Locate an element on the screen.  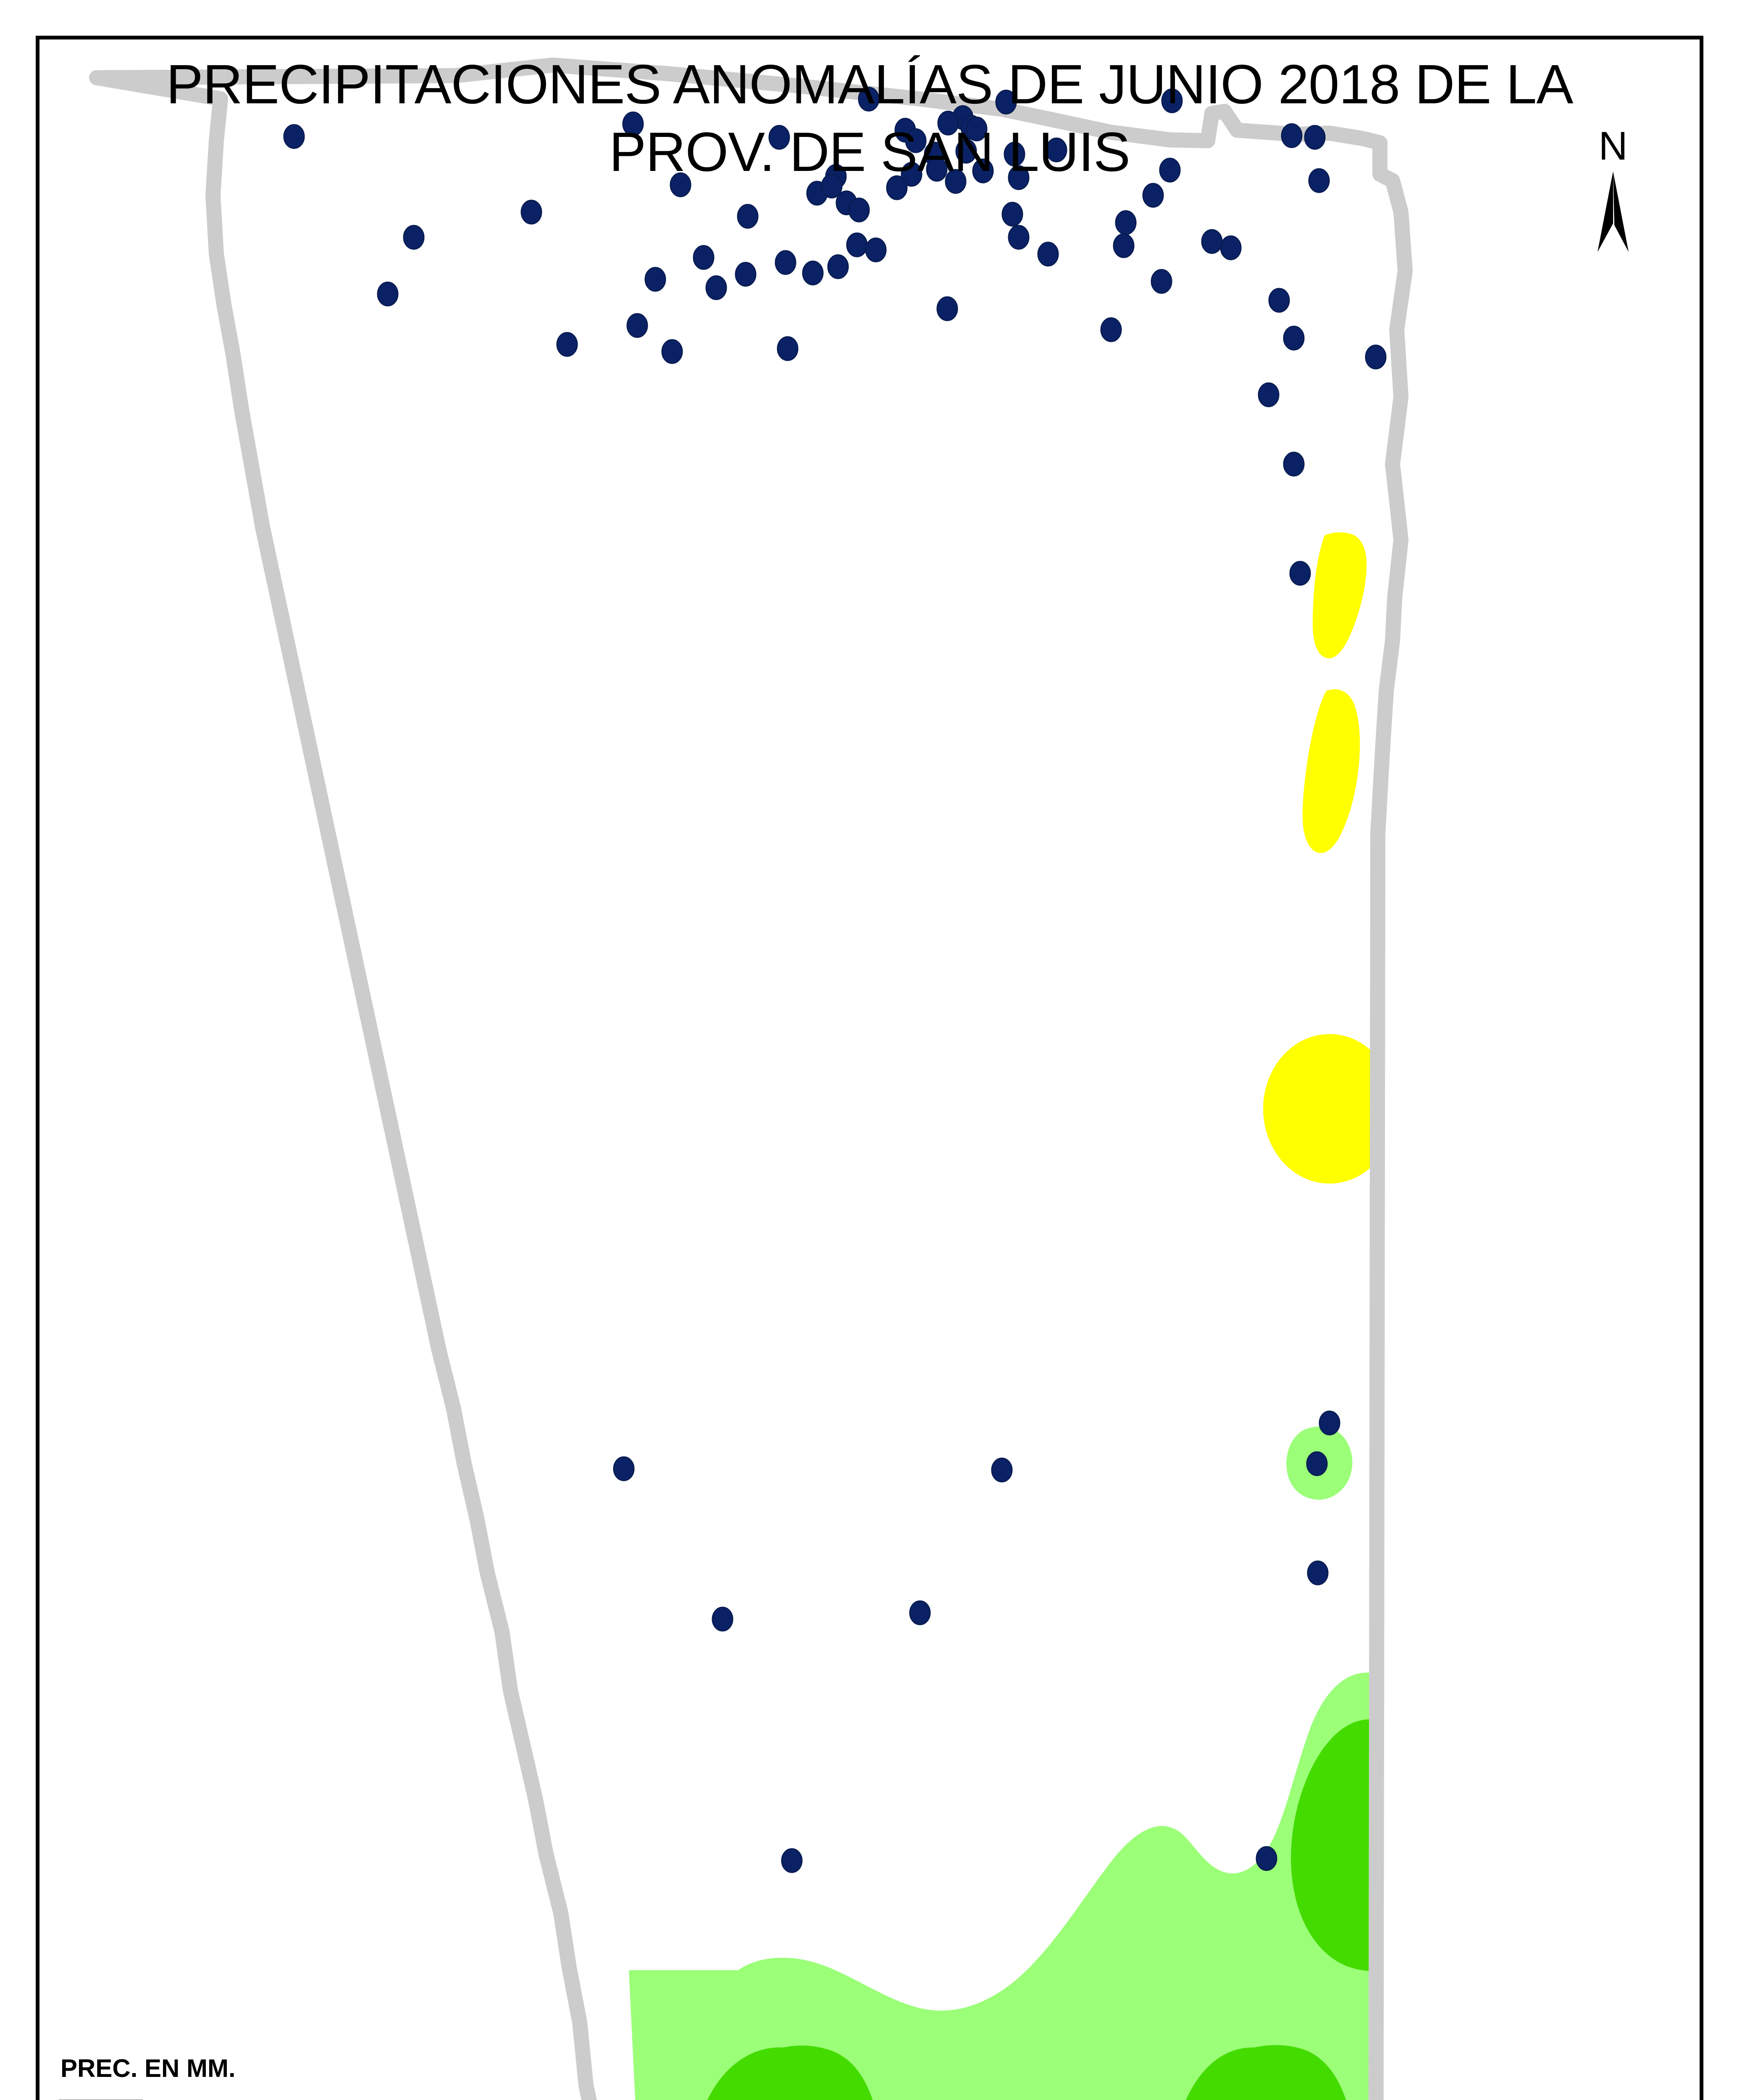
north-arrow: N is located at coordinates (1613, 191).